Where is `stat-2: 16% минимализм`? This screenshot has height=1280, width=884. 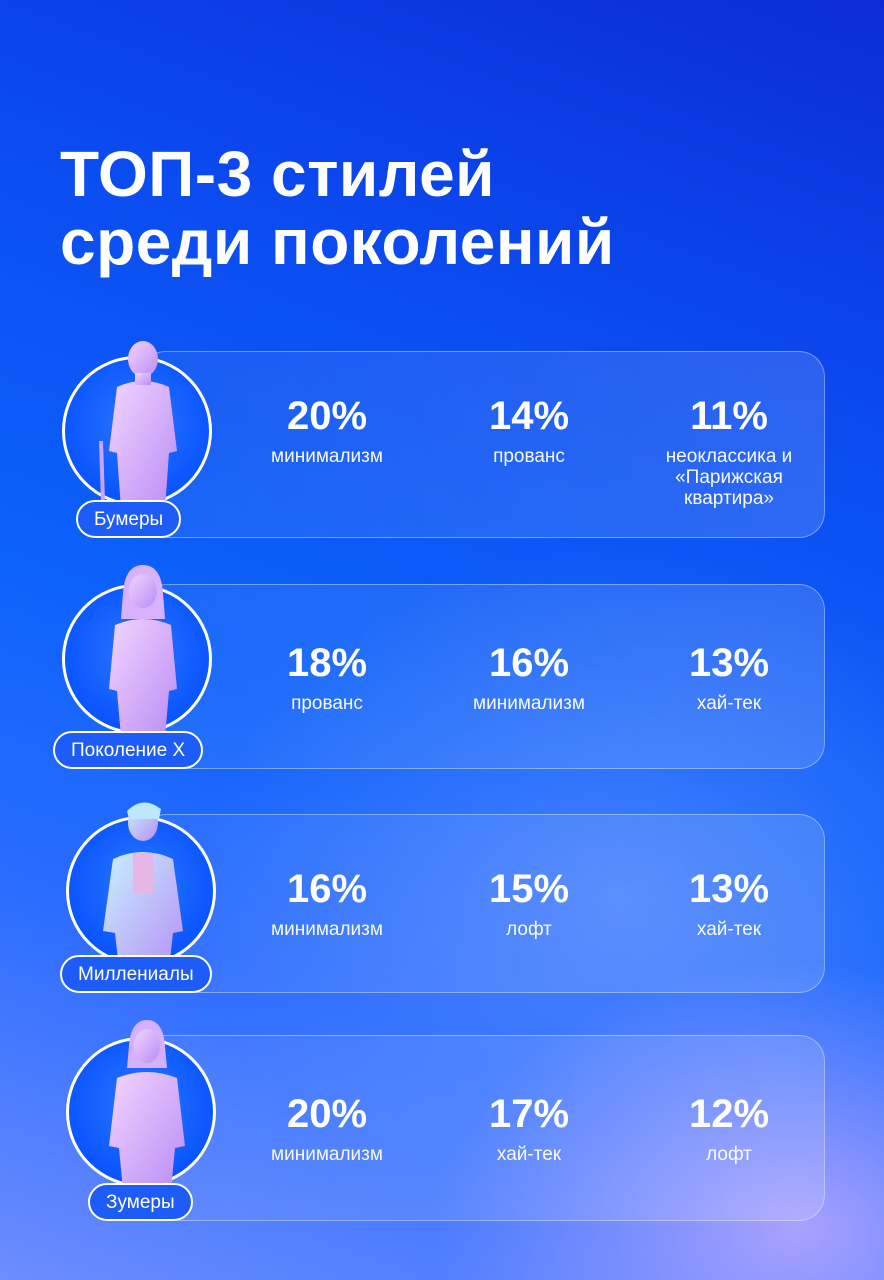 stat-2: 16% минимализм is located at coordinates (529, 677).